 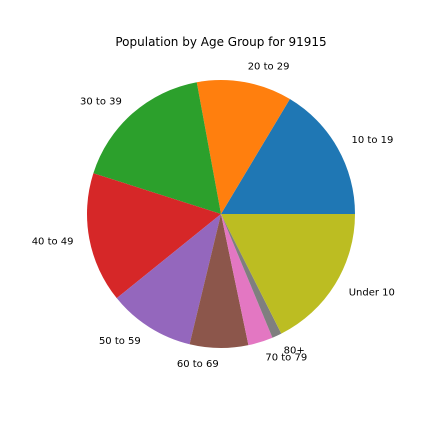 What do you see at coordinates (101, 101) in the screenshot?
I see `slice-label: 30 to 39` at bounding box center [101, 101].